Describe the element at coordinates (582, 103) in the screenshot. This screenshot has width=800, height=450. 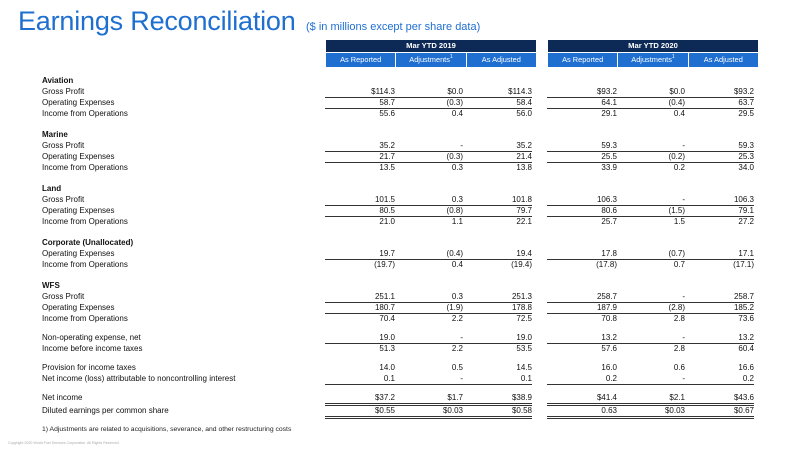
I see `value-cell: 64.1` at that location.